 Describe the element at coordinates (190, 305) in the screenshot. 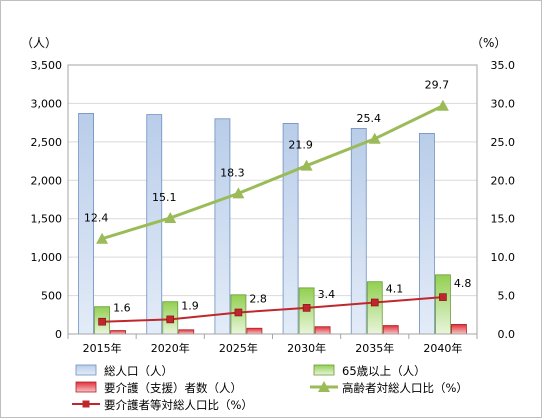

I see `data-label: 1.9` at that location.